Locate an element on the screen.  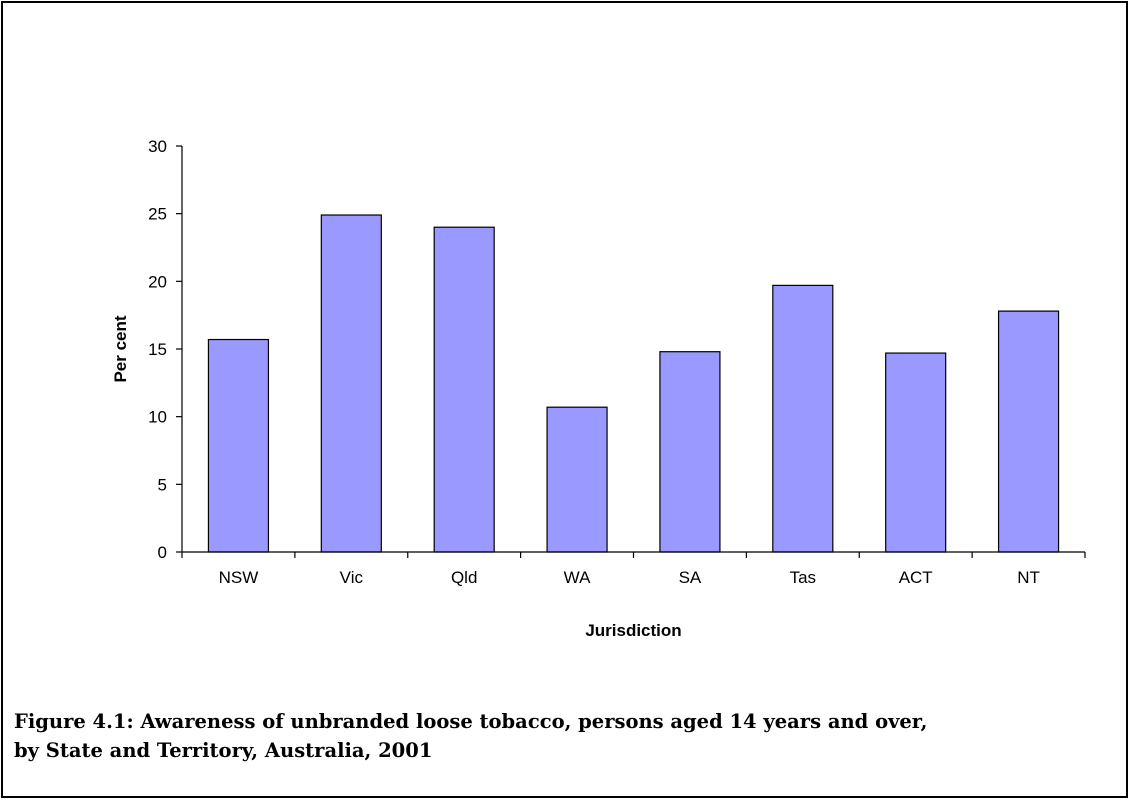
caption-line-2: by State and Territory, Australia, 2001 is located at coordinates (223, 750).